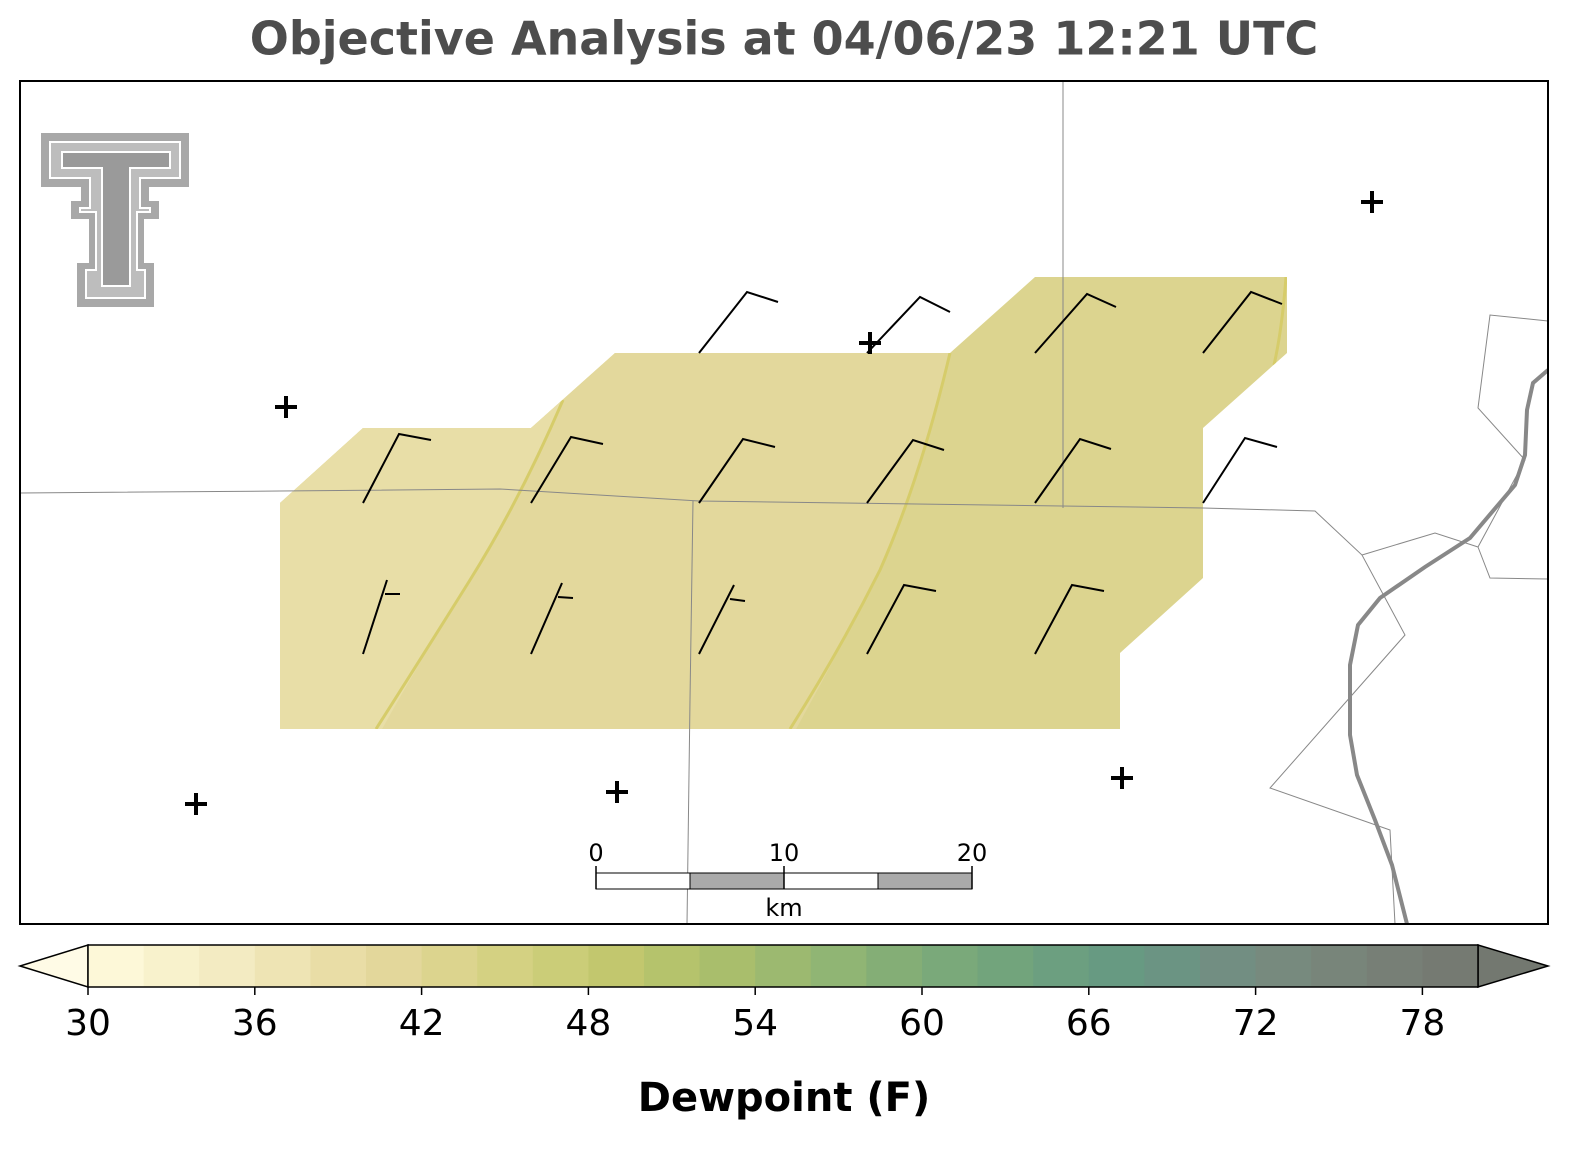 This screenshot has width=1590, height=1157. Describe the element at coordinates (783, 908) in the screenshot. I see `scalebar-unit: km` at that location.